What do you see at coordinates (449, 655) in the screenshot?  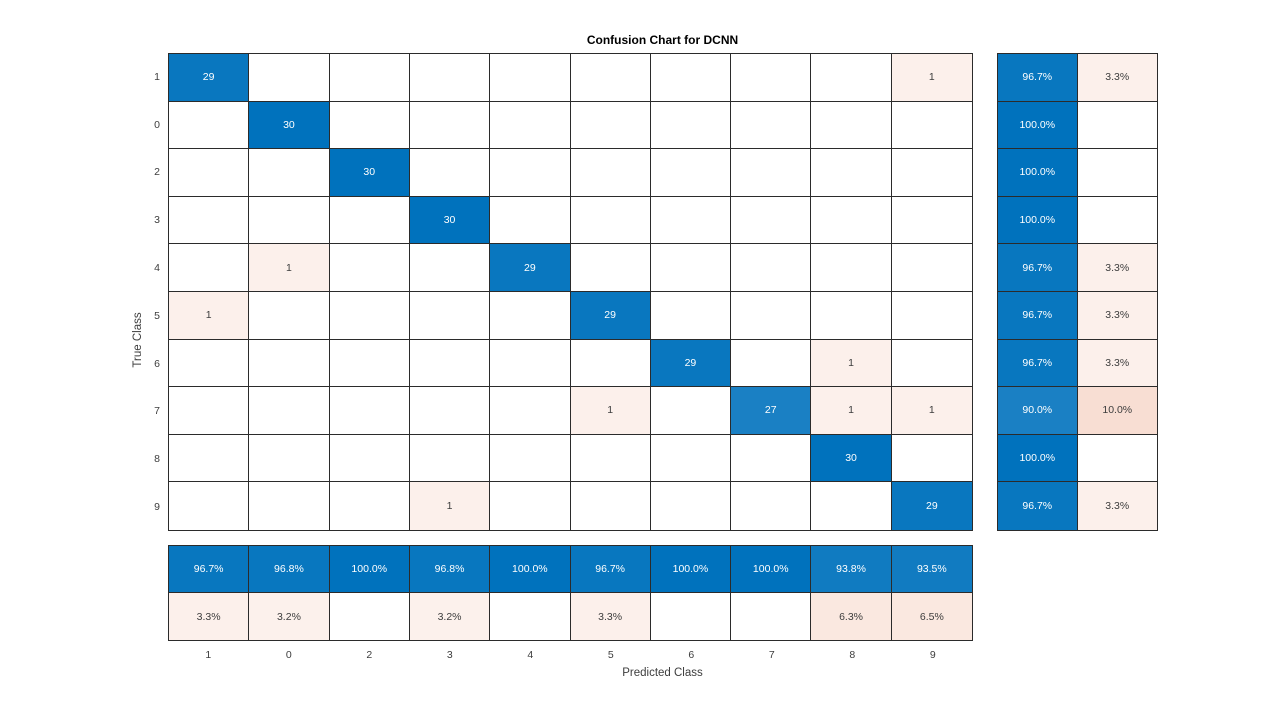 I see `x-tick-label: 3` at bounding box center [449, 655].